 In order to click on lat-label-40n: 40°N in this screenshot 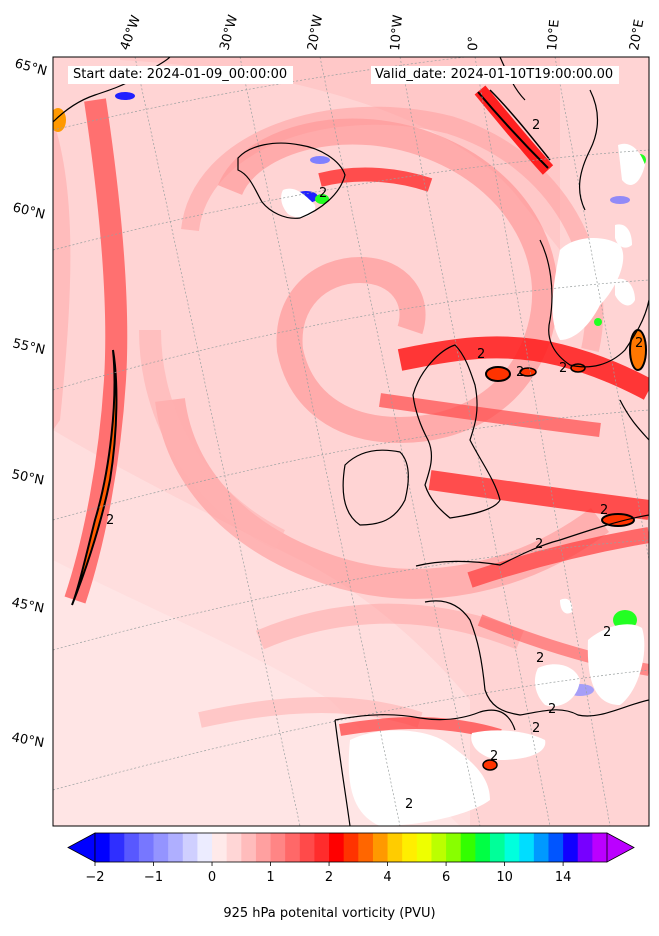, I will do `click(27, 740)`.